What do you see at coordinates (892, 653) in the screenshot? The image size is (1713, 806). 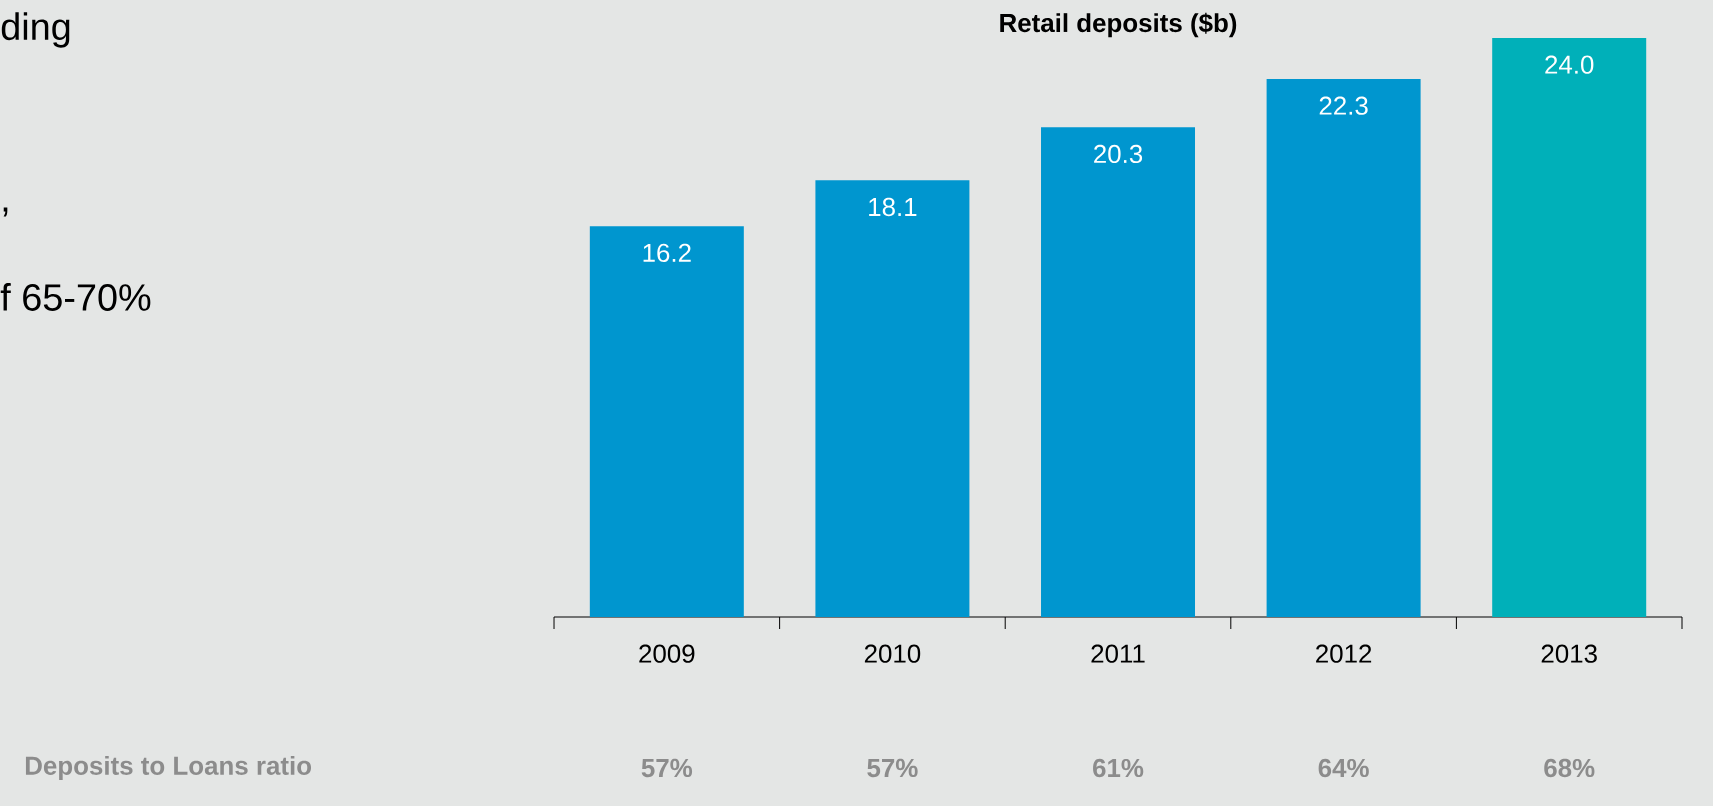 I see `x-tick-label: 2010` at bounding box center [892, 653].